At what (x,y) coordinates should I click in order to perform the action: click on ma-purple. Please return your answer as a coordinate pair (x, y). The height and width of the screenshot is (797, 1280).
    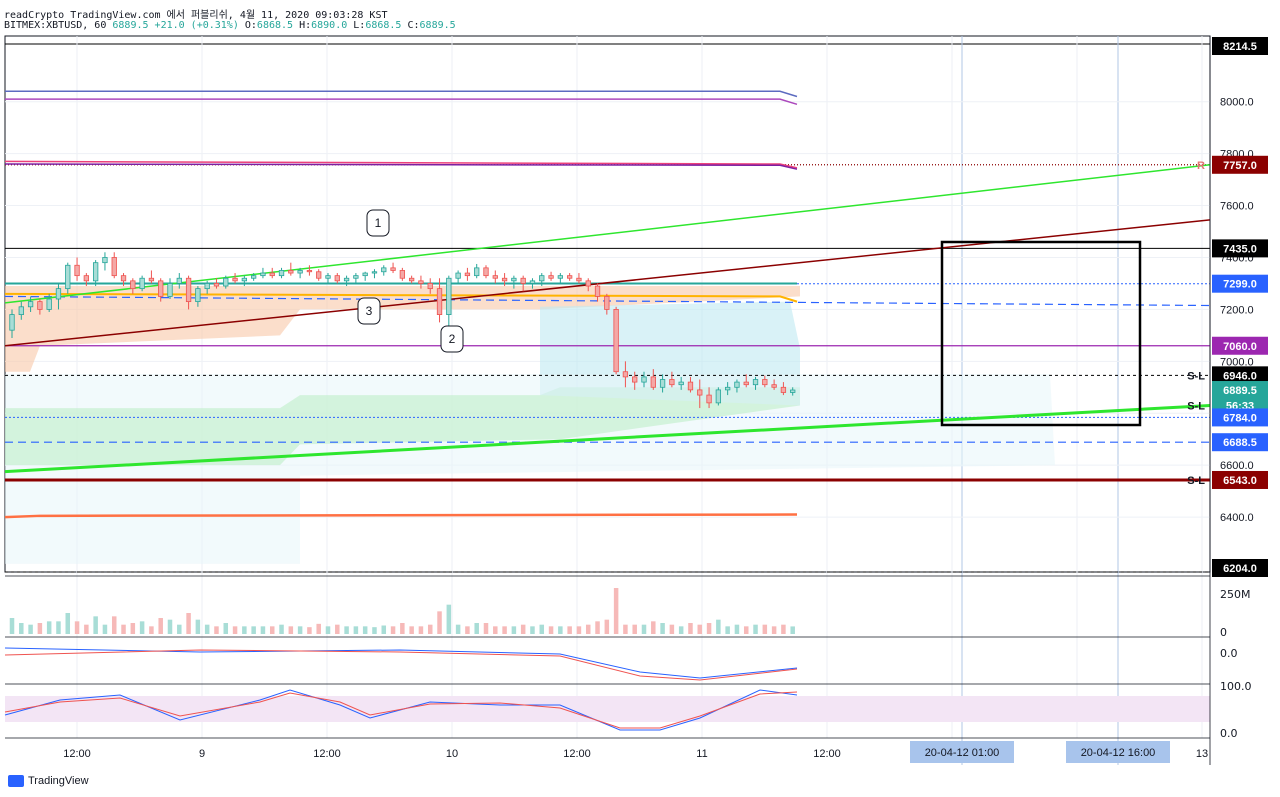
    Looking at the image, I should click on (401, 166).